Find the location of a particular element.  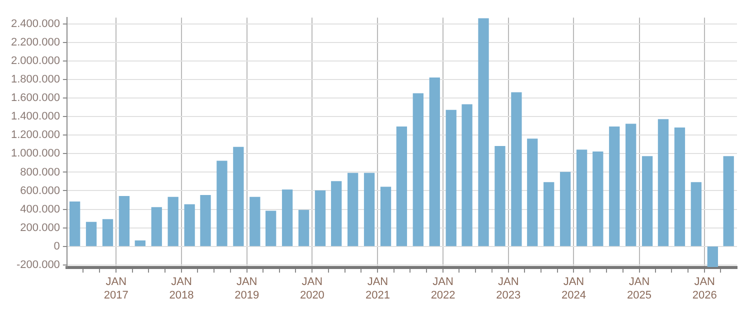

x-tick-label: JAN 2022 is located at coordinates (443, 289).